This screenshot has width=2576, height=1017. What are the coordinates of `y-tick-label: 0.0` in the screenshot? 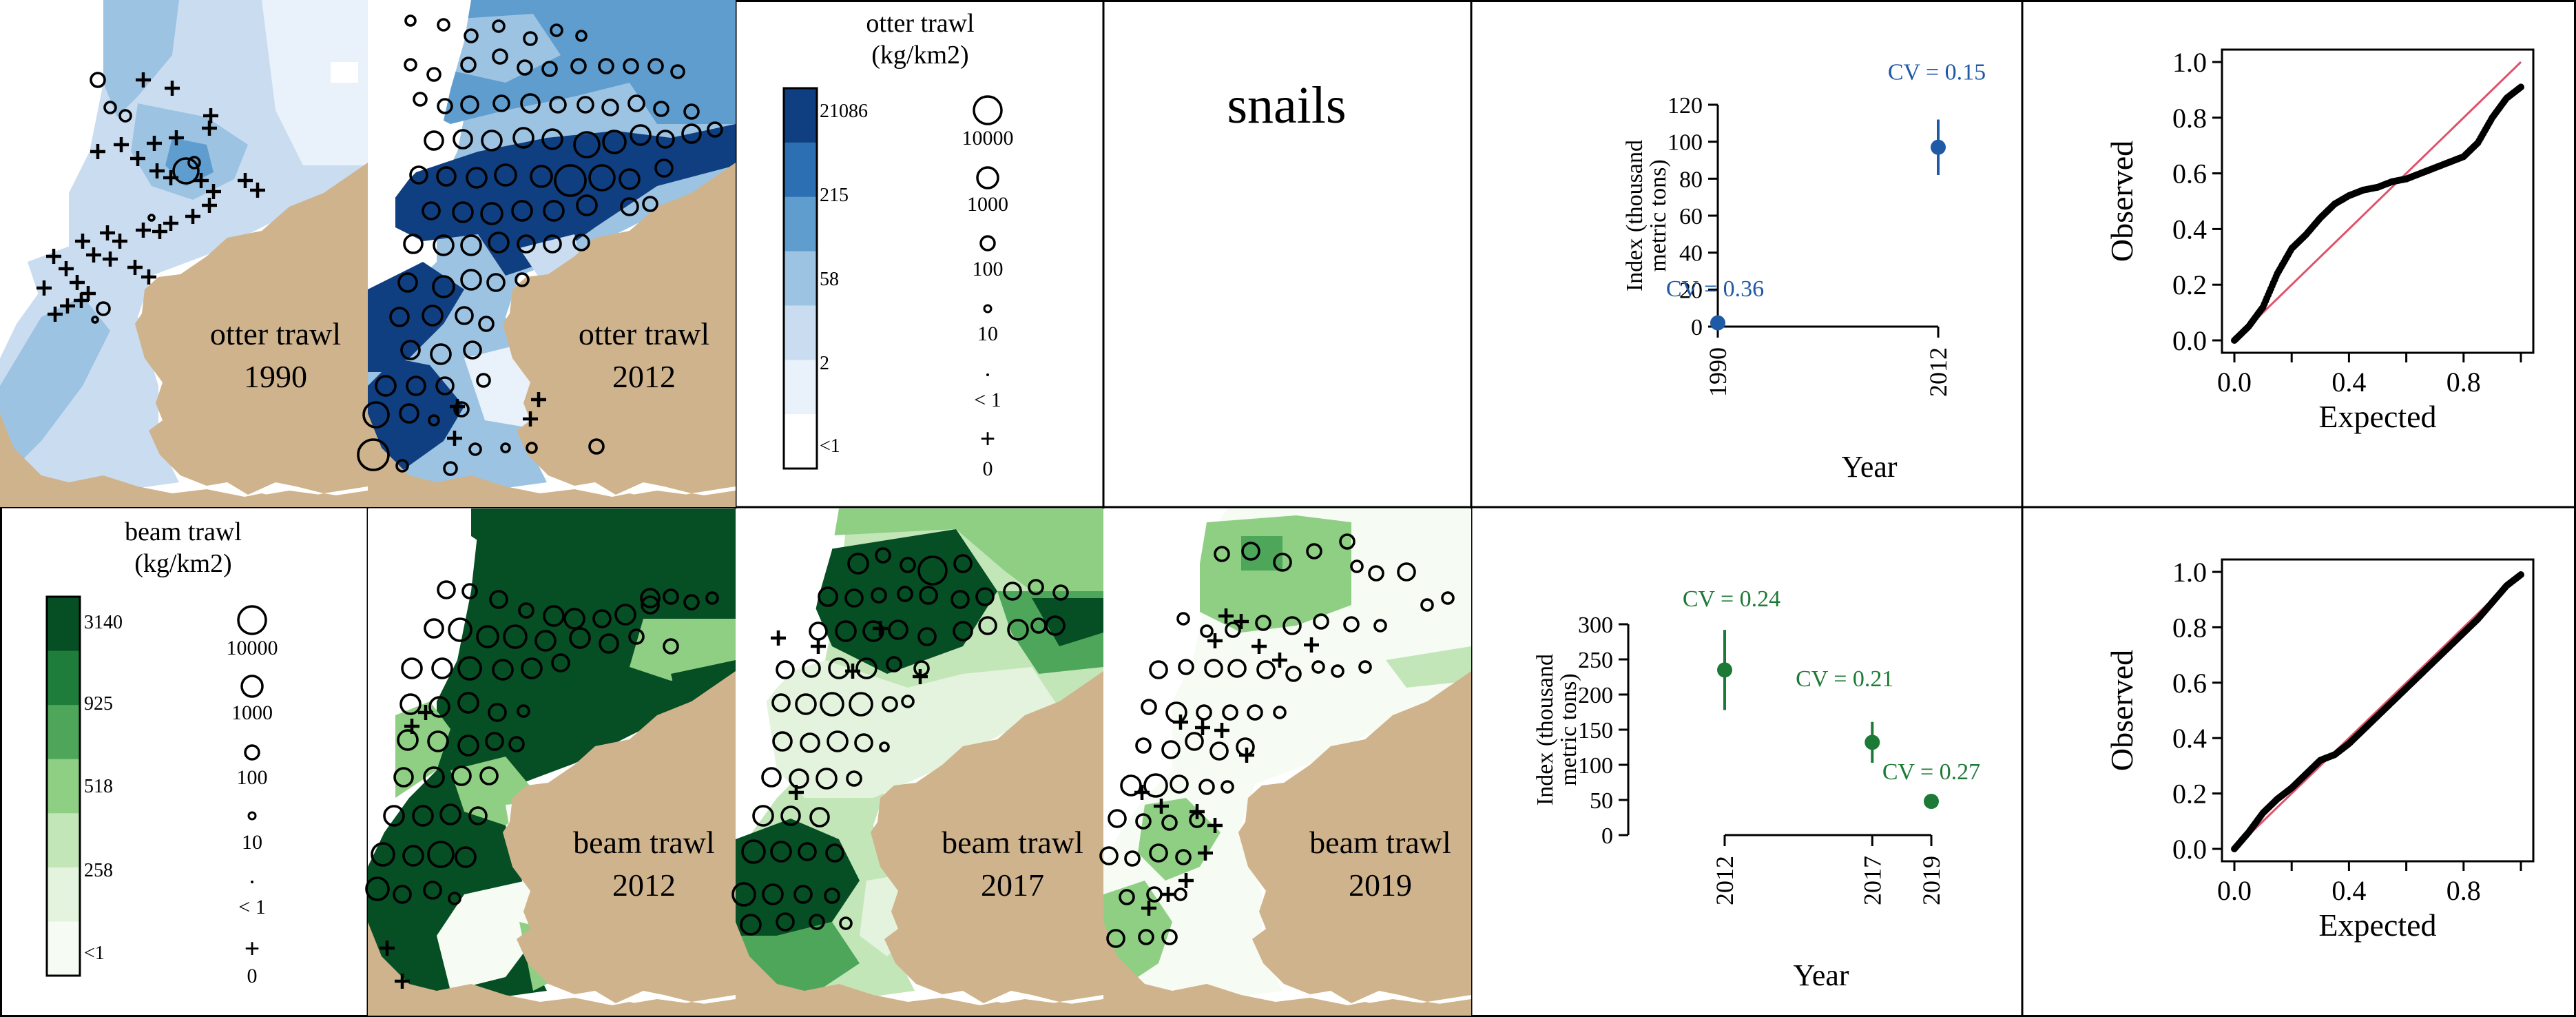 It's located at (2189, 849).